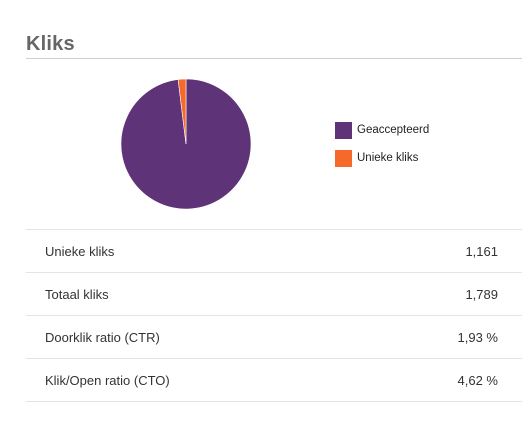 The width and height of the screenshot is (528, 424). Describe the element at coordinates (80, 251) in the screenshot. I see `stat-label: Unieke kliks` at that location.